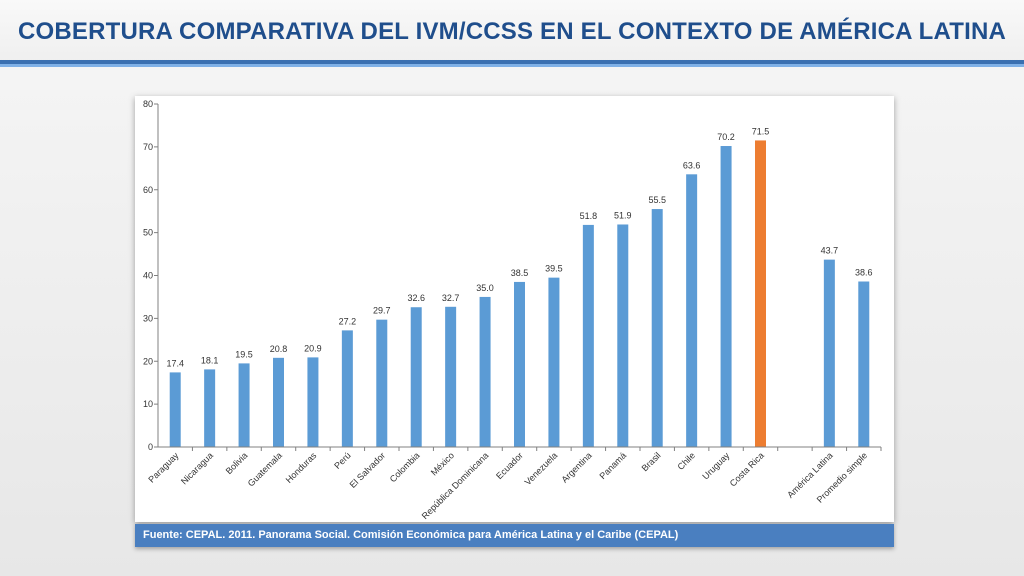  What do you see at coordinates (197, 468) in the screenshot?
I see `category-label: Nicaragua` at bounding box center [197, 468].